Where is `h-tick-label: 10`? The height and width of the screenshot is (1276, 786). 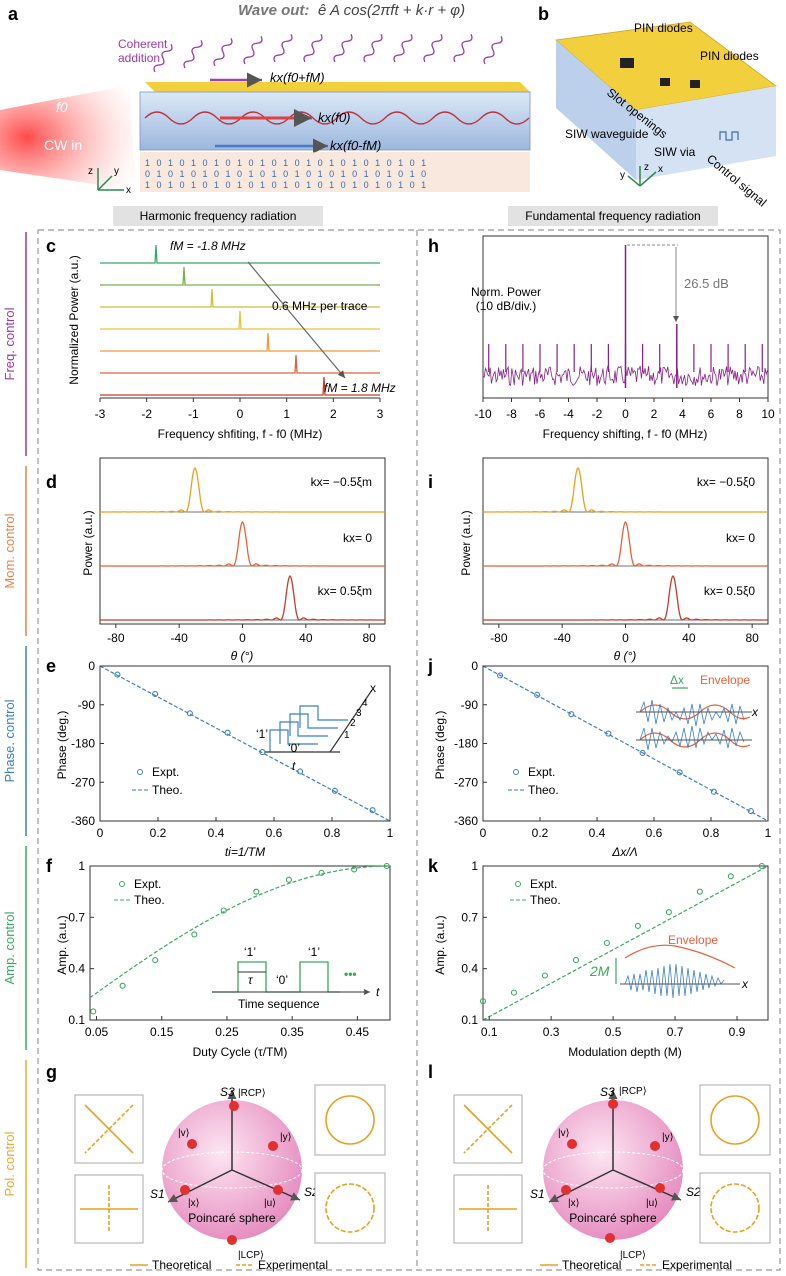 h-tick-label: 10 is located at coordinates (768, 414).